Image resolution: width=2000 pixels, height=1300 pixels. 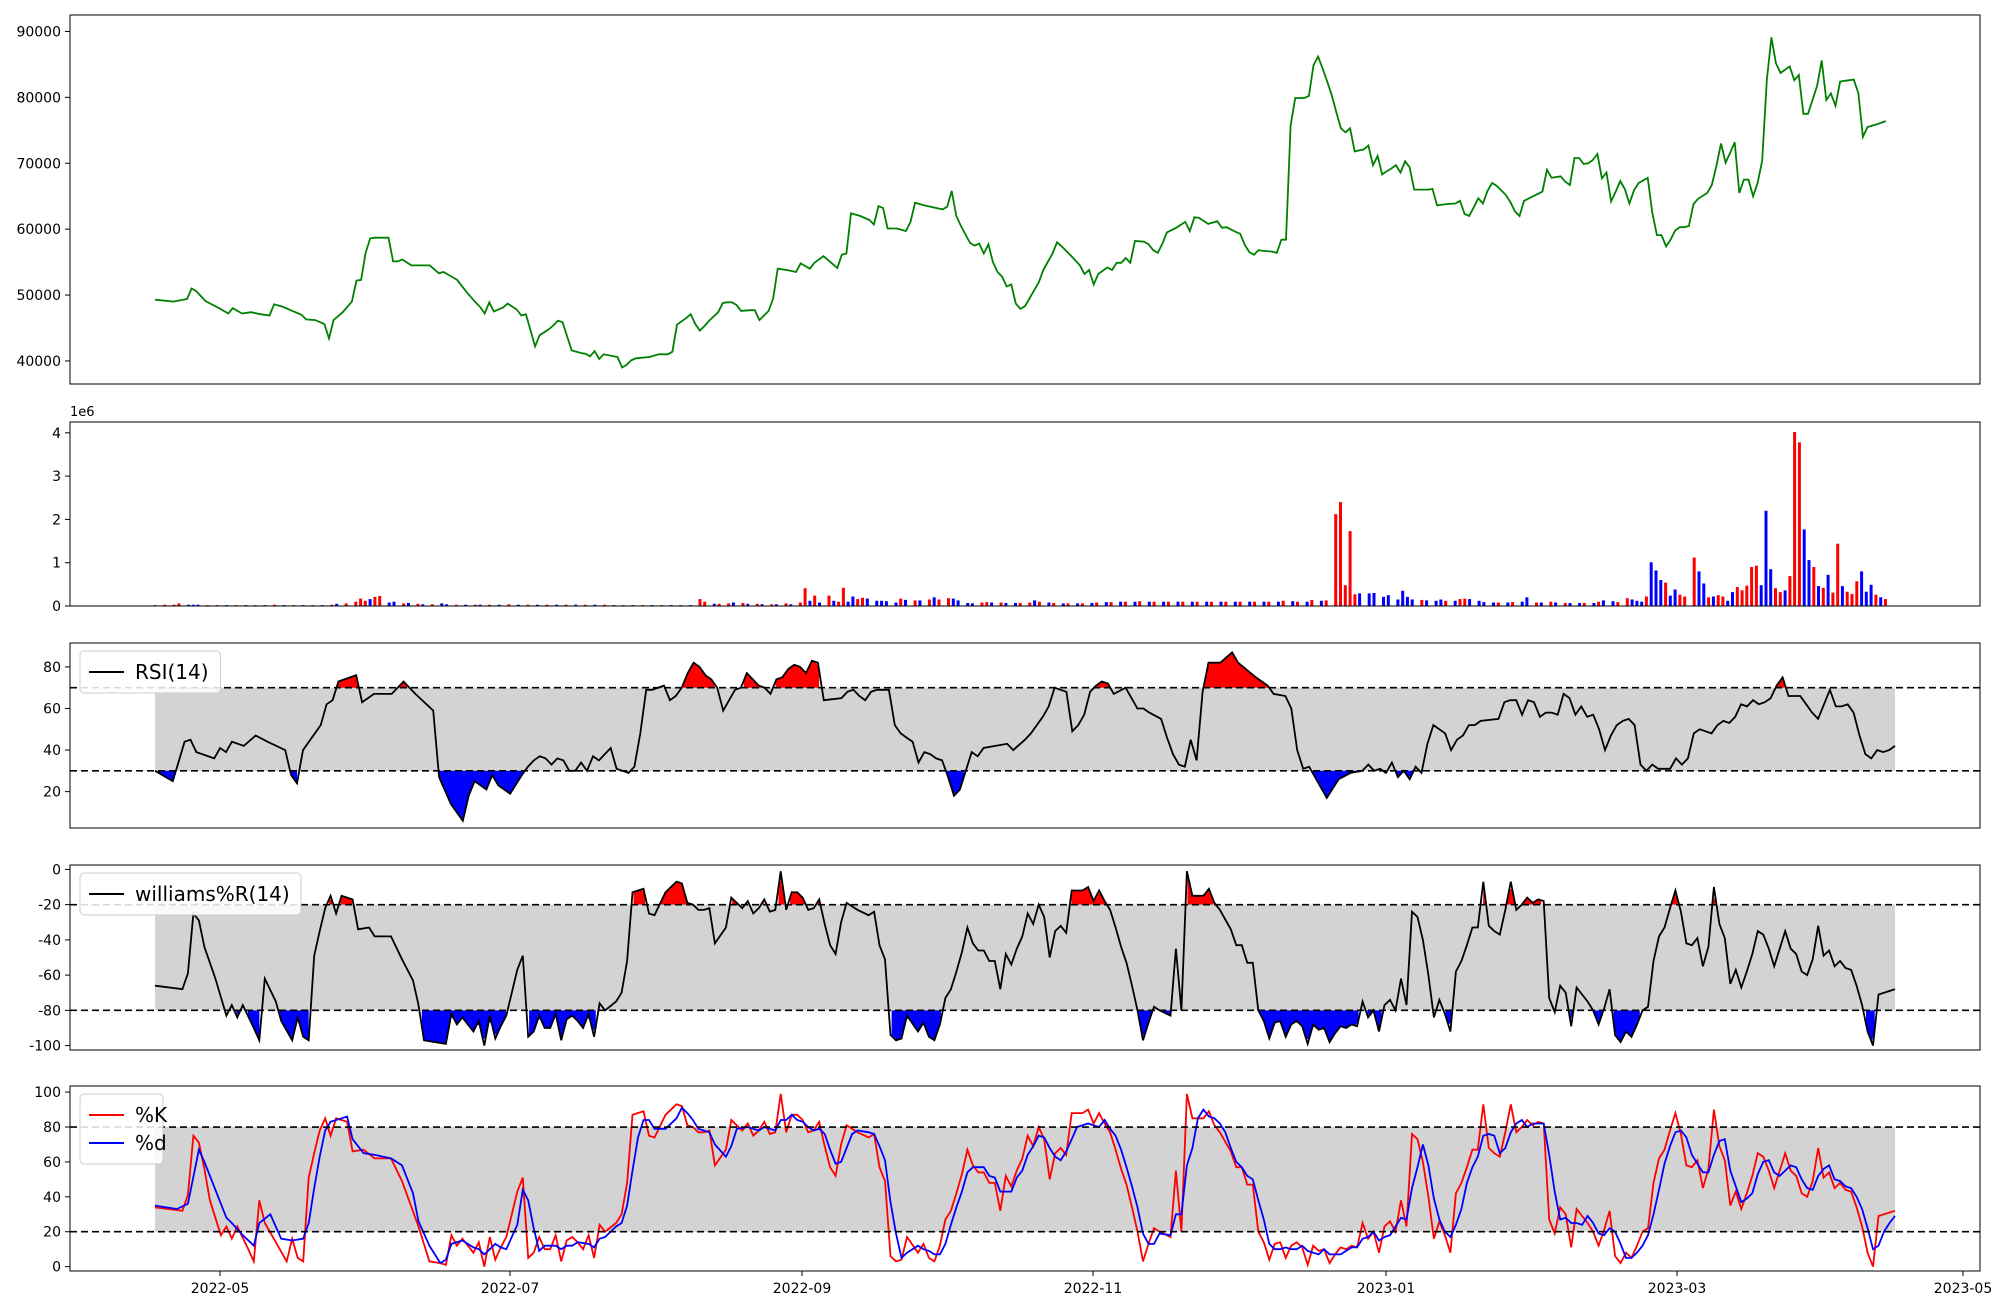 I want to click on y-tick-label: 4, so click(x=56, y=434).